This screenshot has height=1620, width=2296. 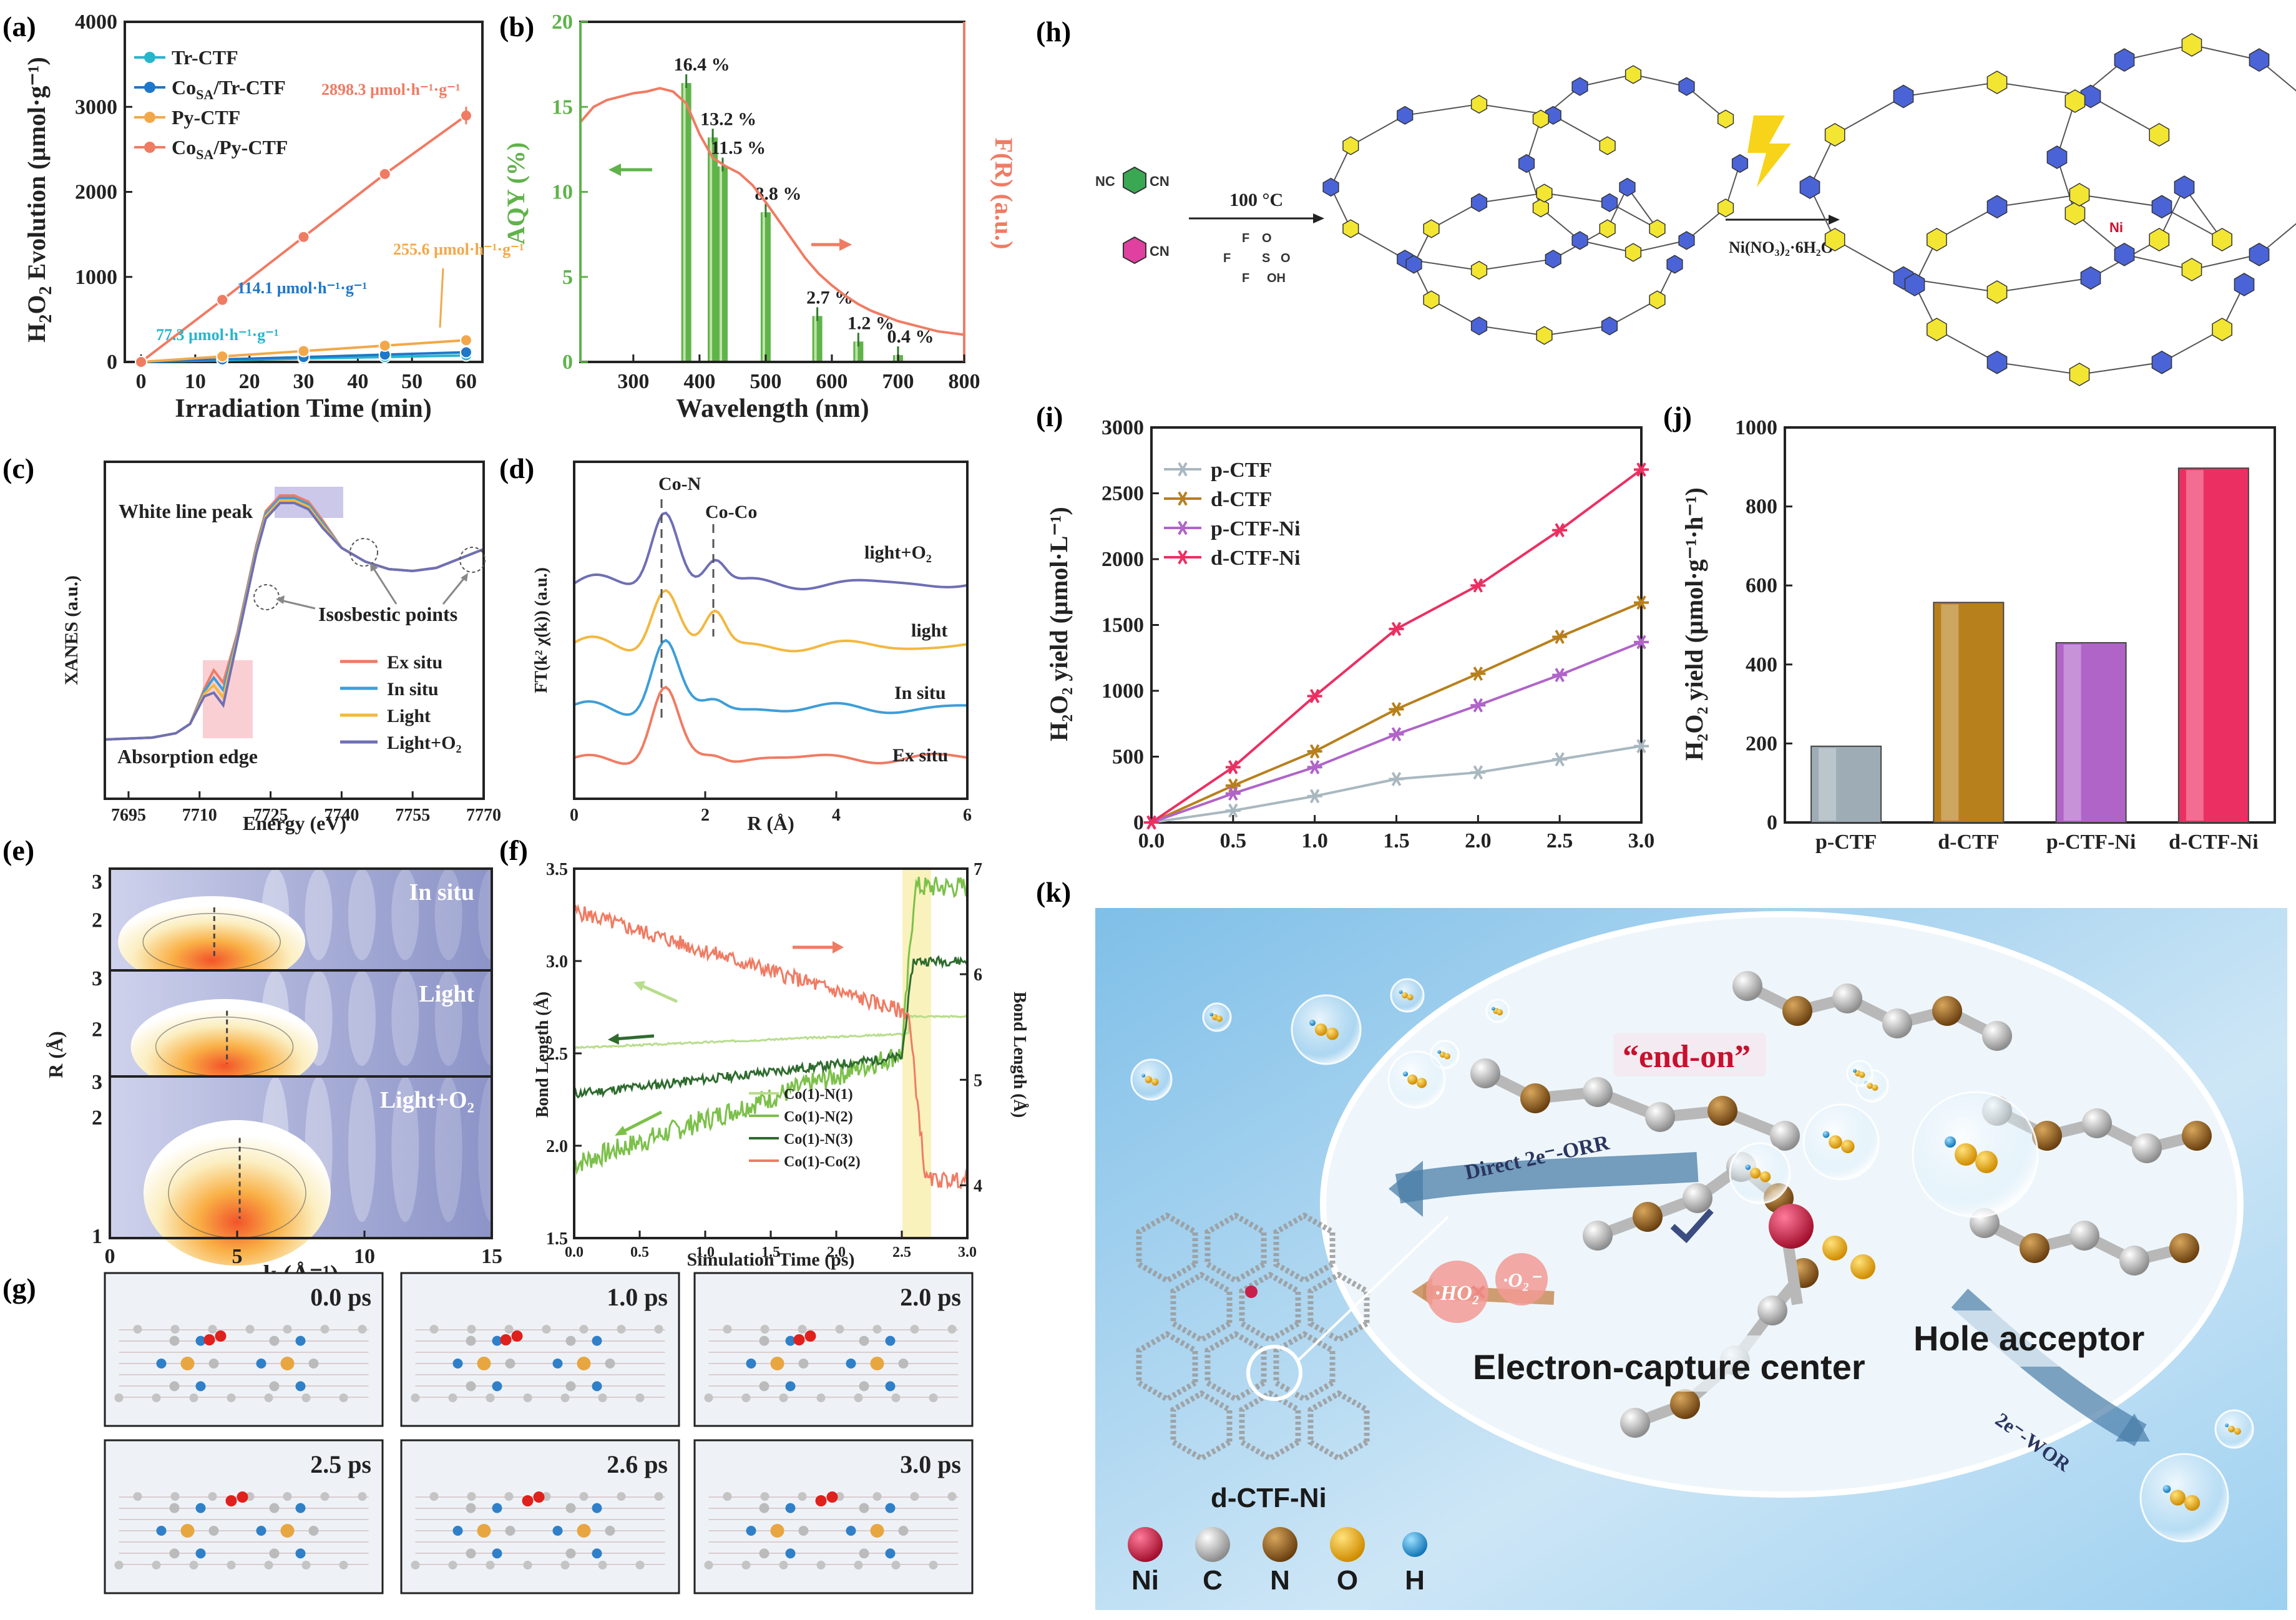 I want to click on f-y2tick-label: 6, so click(x=978, y=975).